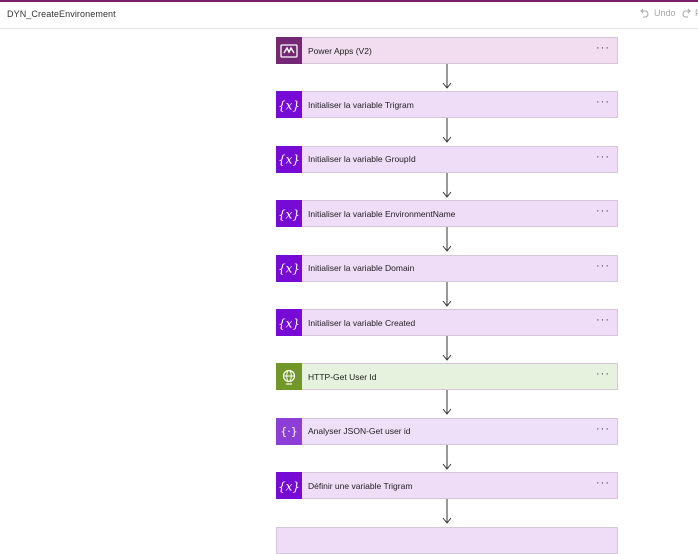 This screenshot has width=698, height=554. I want to click on undo-label: Undo, so click(665, 13).